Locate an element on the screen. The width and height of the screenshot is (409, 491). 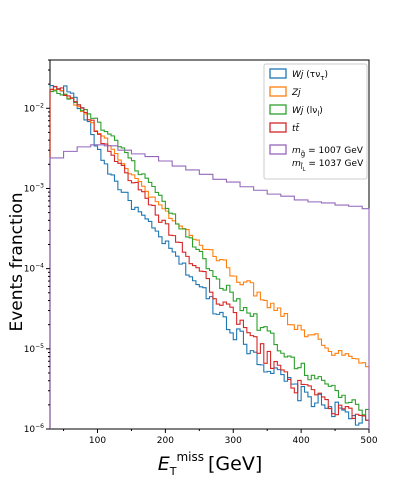
y-tick-label-1: 10⁻⁵ is located at coordinates (34, 349).